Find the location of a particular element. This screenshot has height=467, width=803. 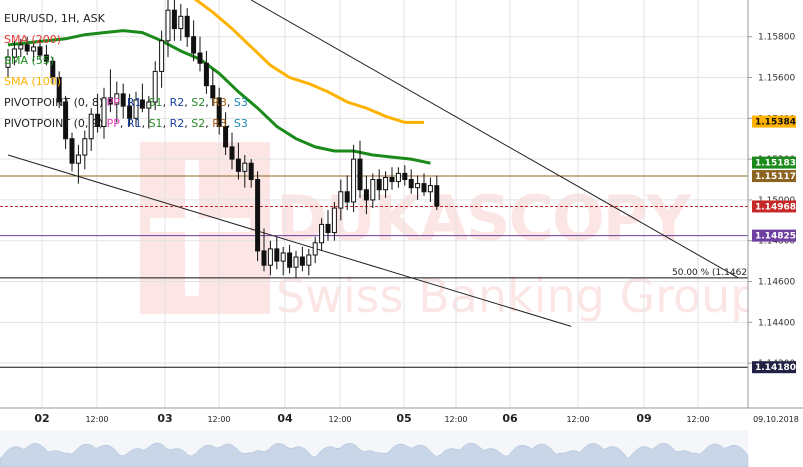

y-tick-label-5: 1.14800 is located at coordinates (776, 242).